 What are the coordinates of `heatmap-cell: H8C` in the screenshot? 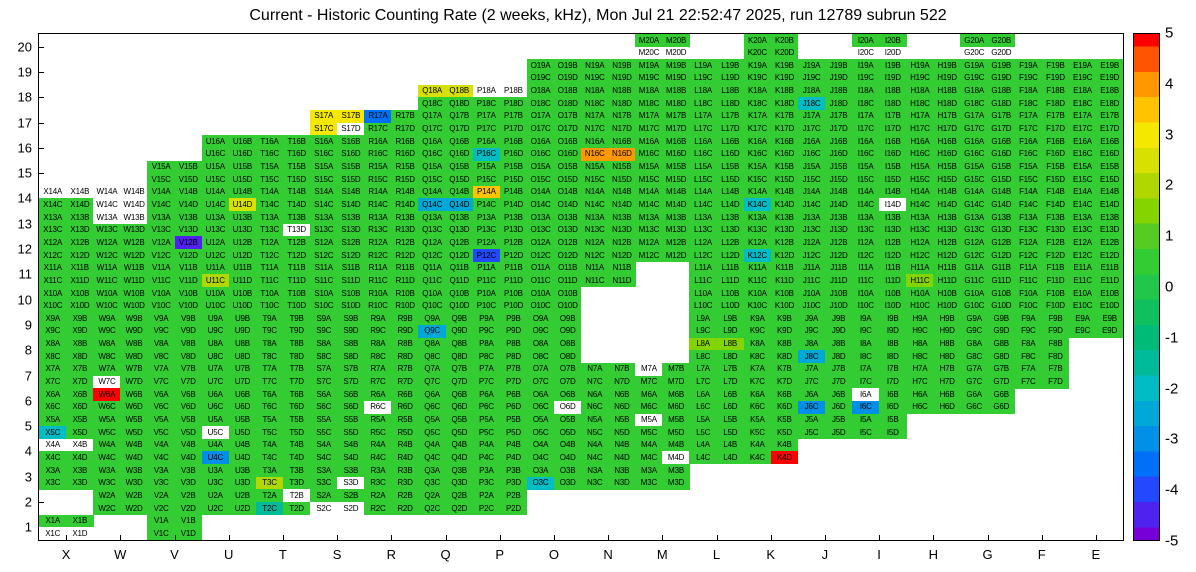 It's located at (920, 357).